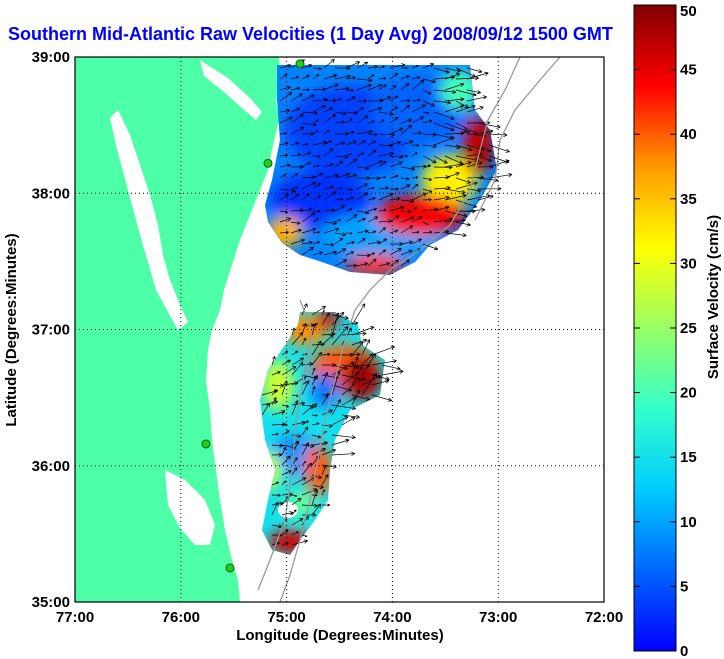 This screenshot has width=724, height=659. Describe the element at coordinates (51, 193) in the screenshot. I see `y-tick-label: 38:00` at that location.